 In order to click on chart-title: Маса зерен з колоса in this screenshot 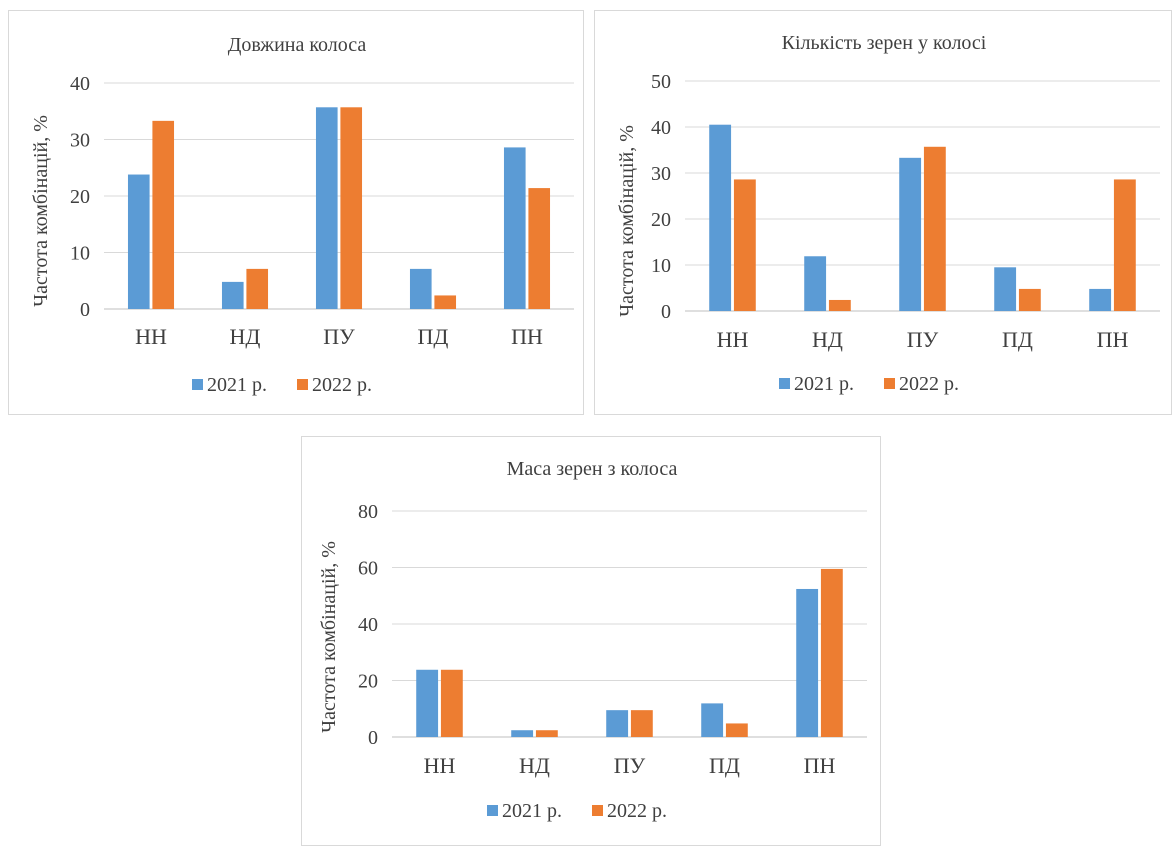, I will do `click(592, 469)`.